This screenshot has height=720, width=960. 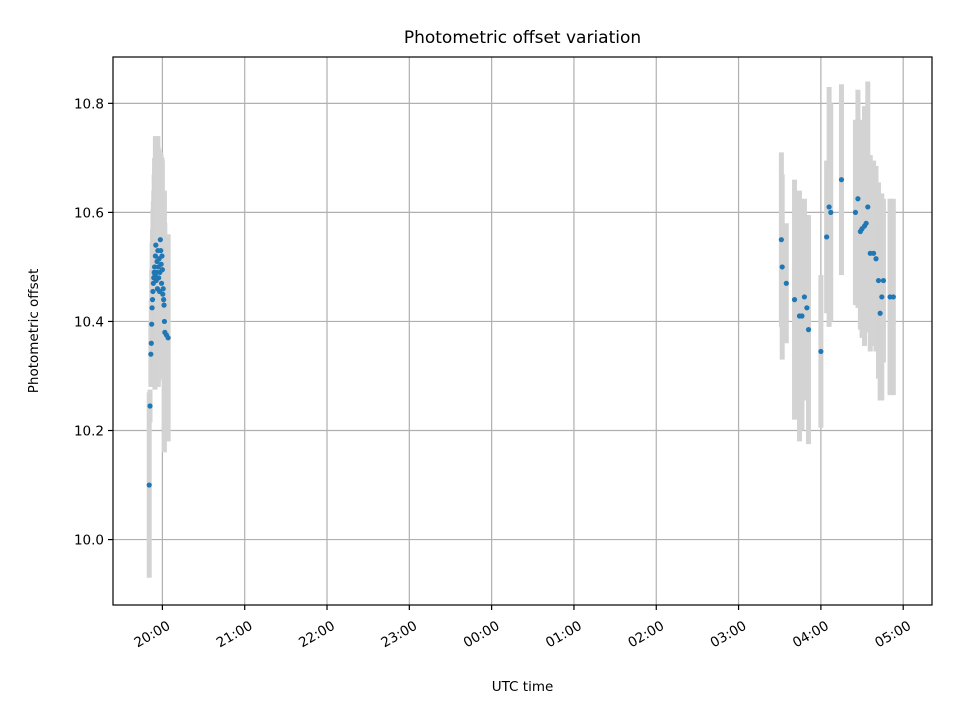 What do you see at coordinates (235, 634) in the screenshot?
I see `x-tick-label: 21:00` at bounding box center [235, 634].